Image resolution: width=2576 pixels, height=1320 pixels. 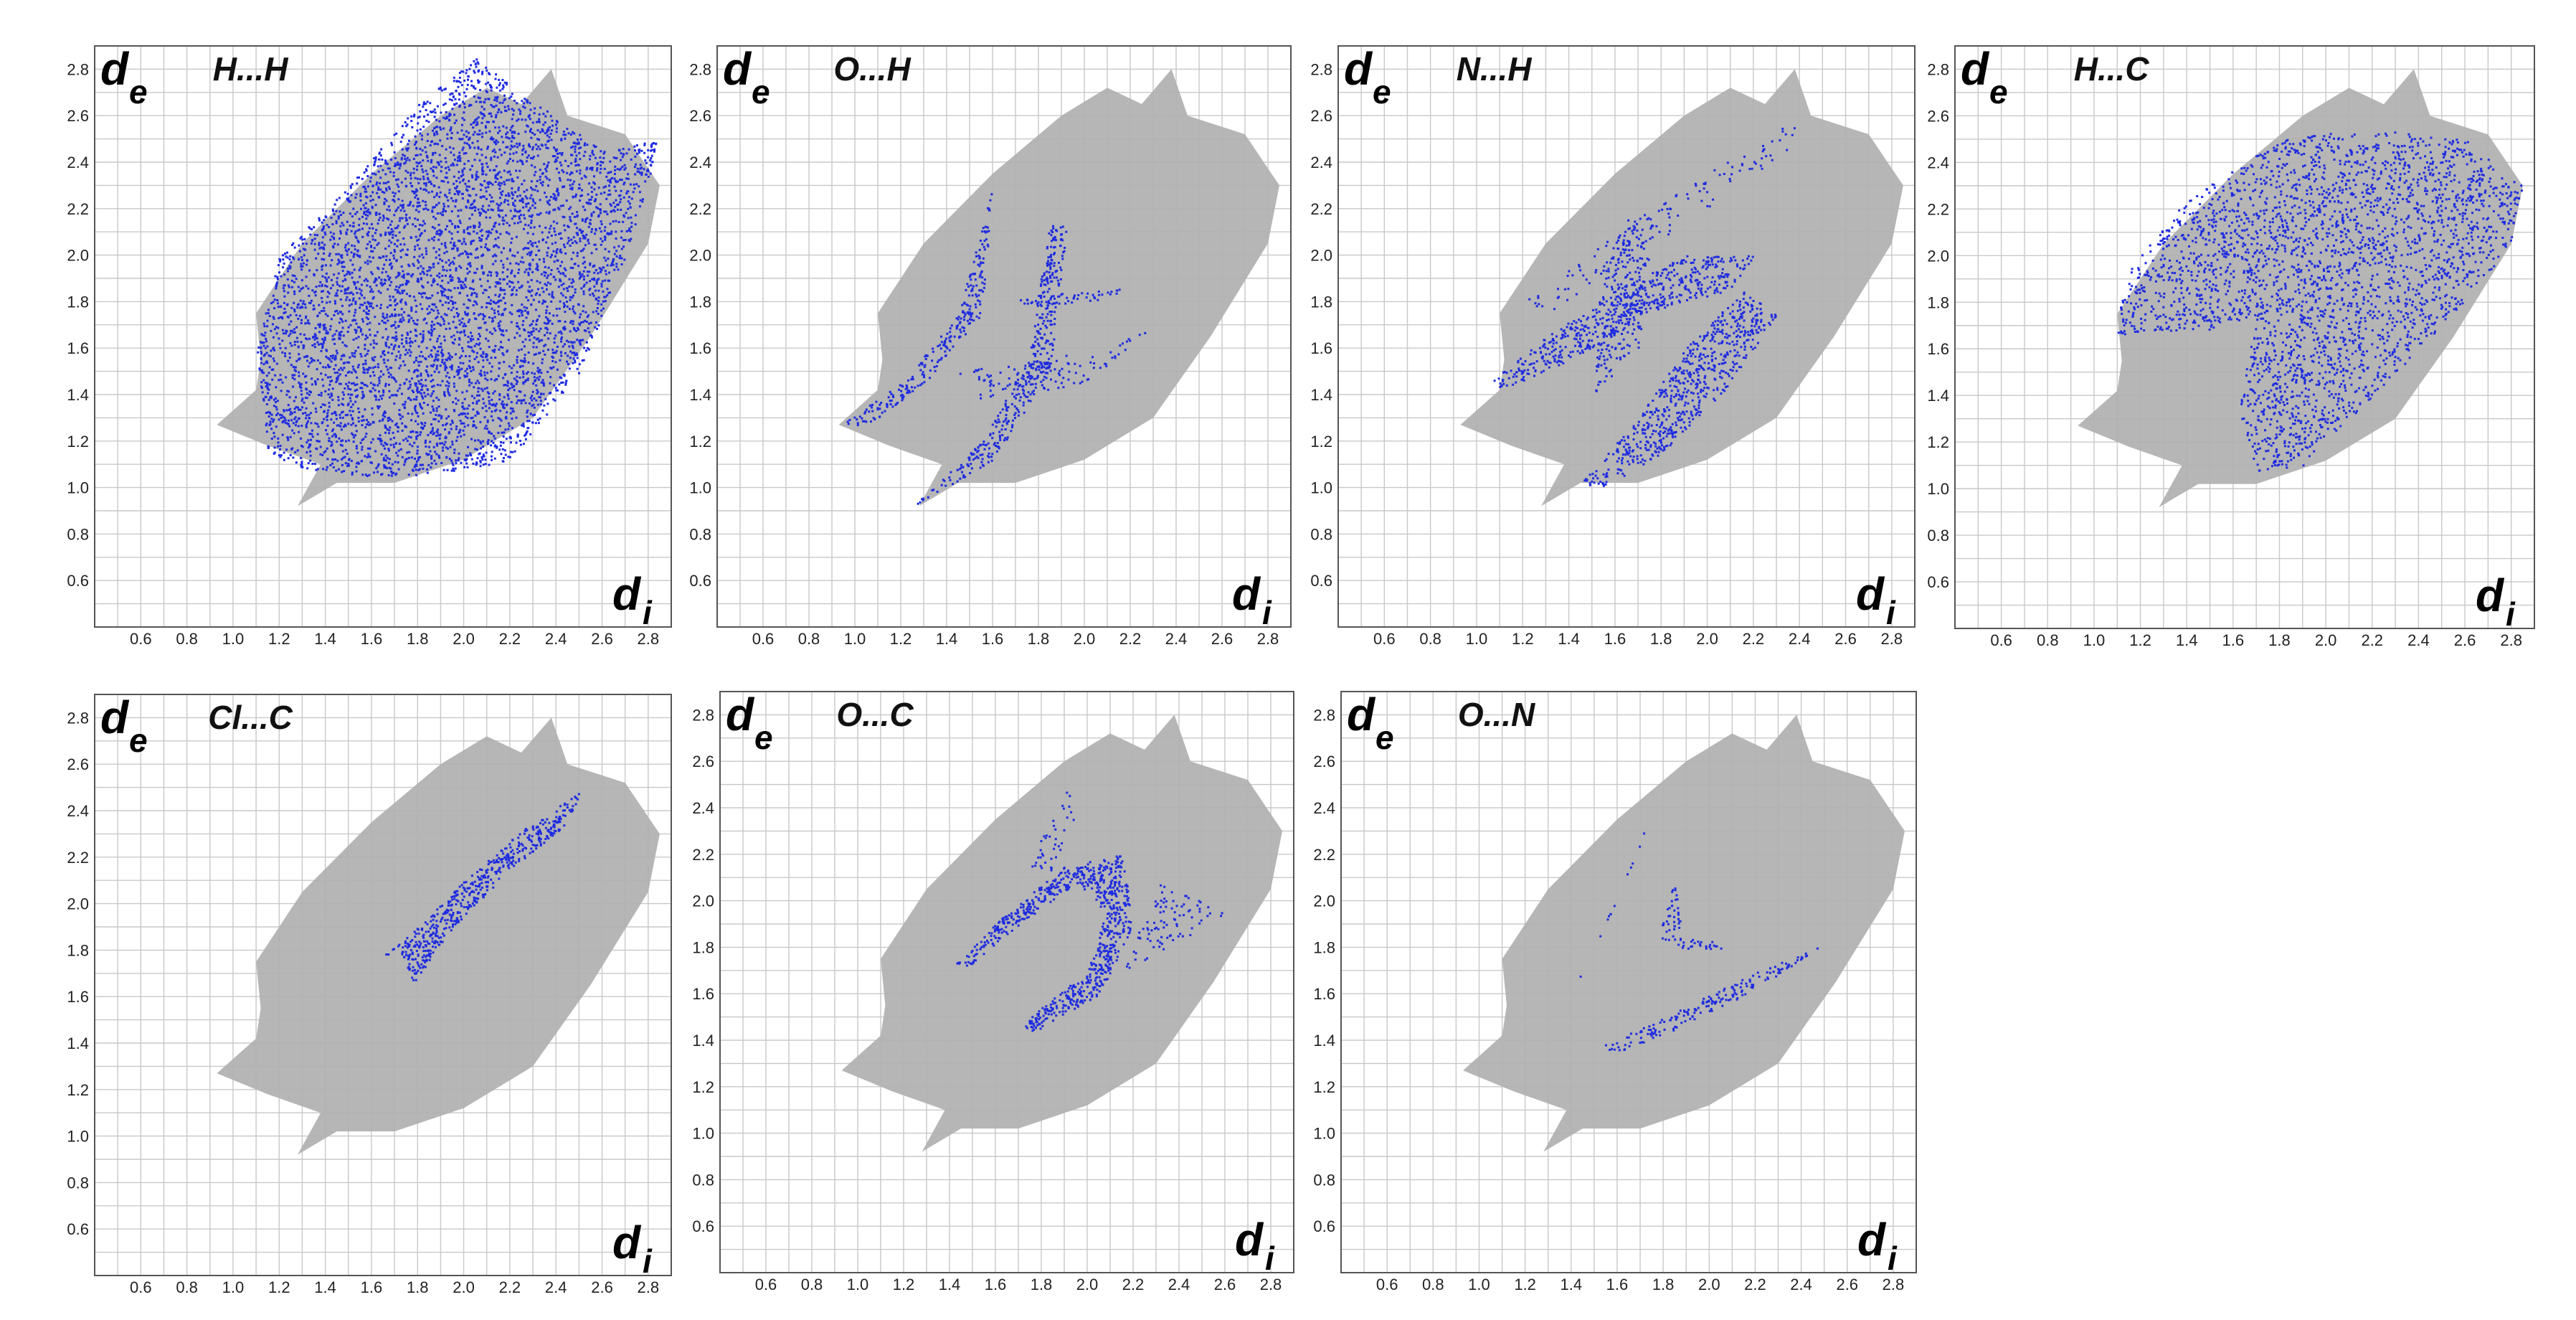 What do you see at coordinates (482, 887) in the screenshot?
I see `highlight-points` at bounding box center [482, 887].